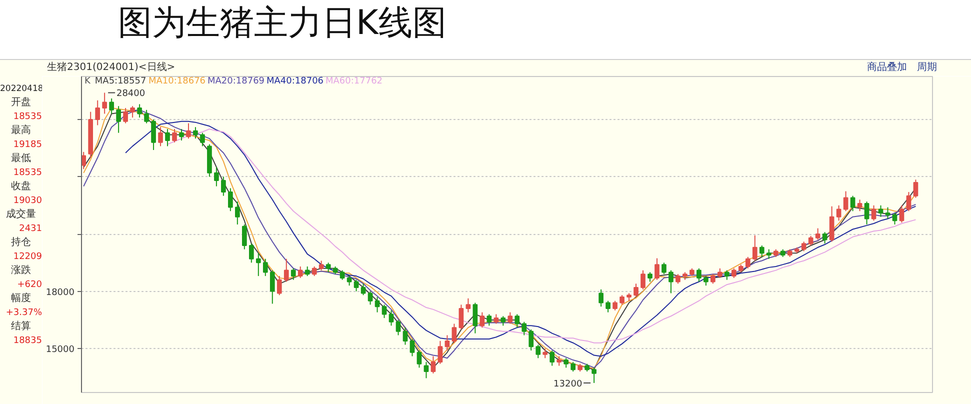 Image resolution: width=971 pixels, height=404 pixels. What do you see at coordinates (927, 68) in the screenshot?
I see `text: 周期` at bounding box center [927, 68].